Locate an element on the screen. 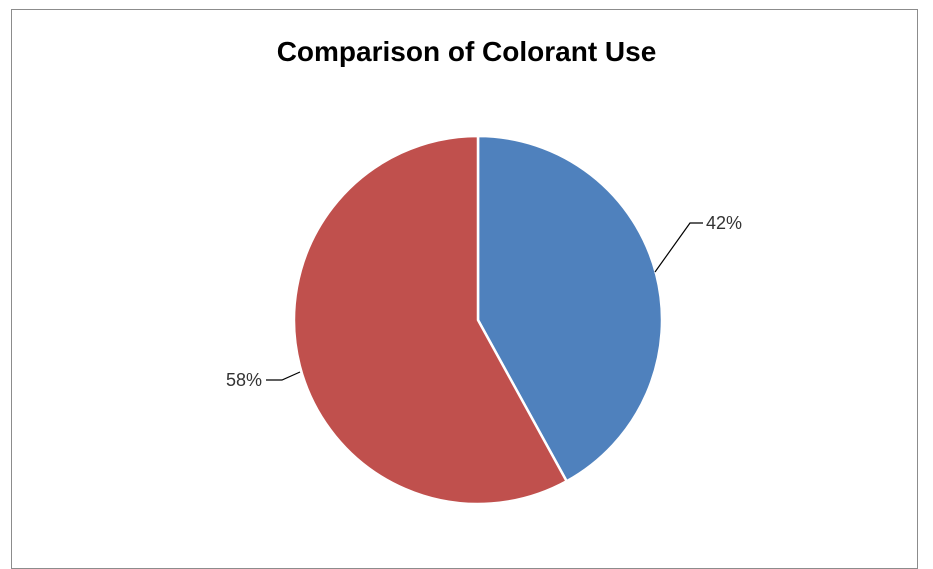 This screenshot has height=569, width=933. data-label-2: 58% is located at coordinates (244, 380).